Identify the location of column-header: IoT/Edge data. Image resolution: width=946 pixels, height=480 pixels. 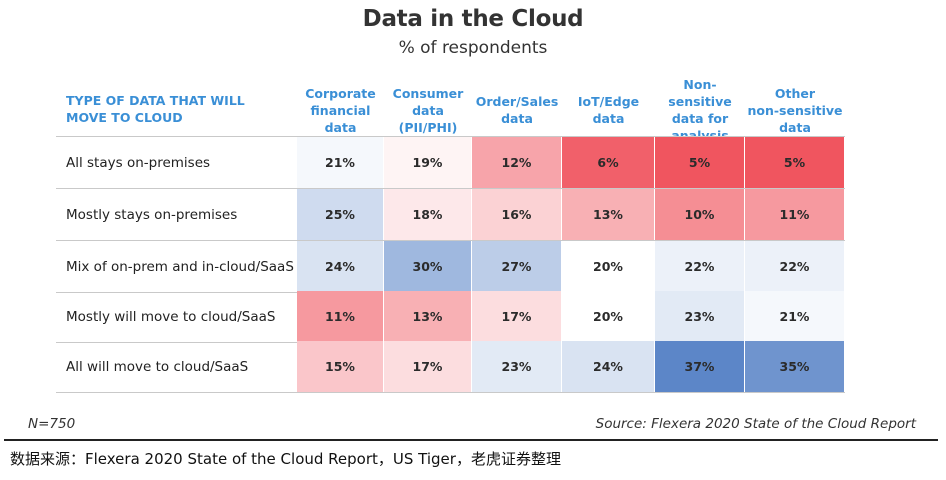
(608, 110).